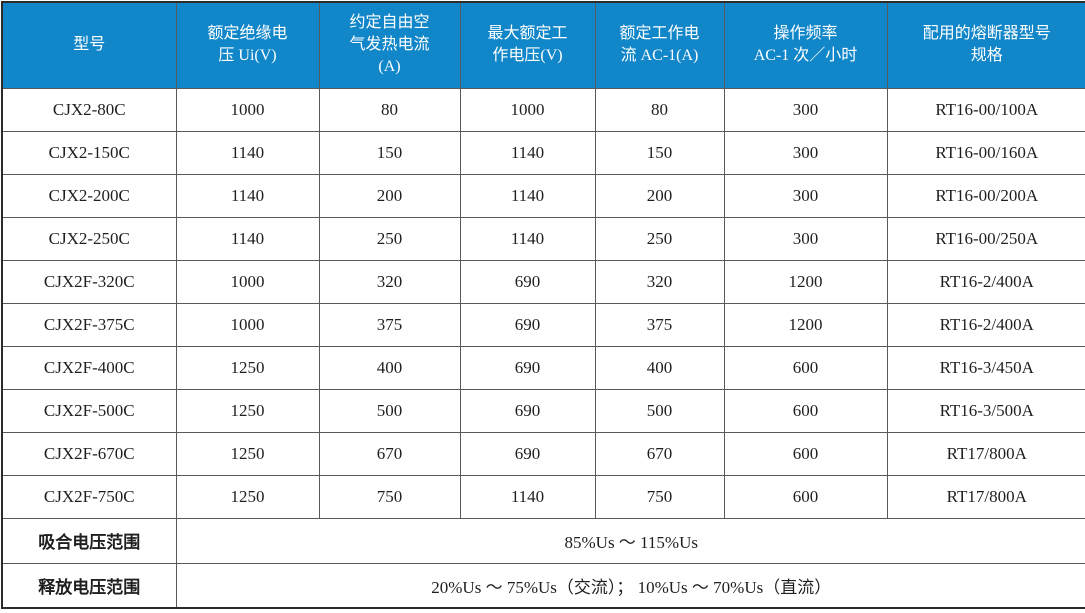 The height and width of the screenshot is (613, 1085). Describe the element at coordinates (389, 281) in the screenshot. I see `cell-thermal-current: 320` at that location.